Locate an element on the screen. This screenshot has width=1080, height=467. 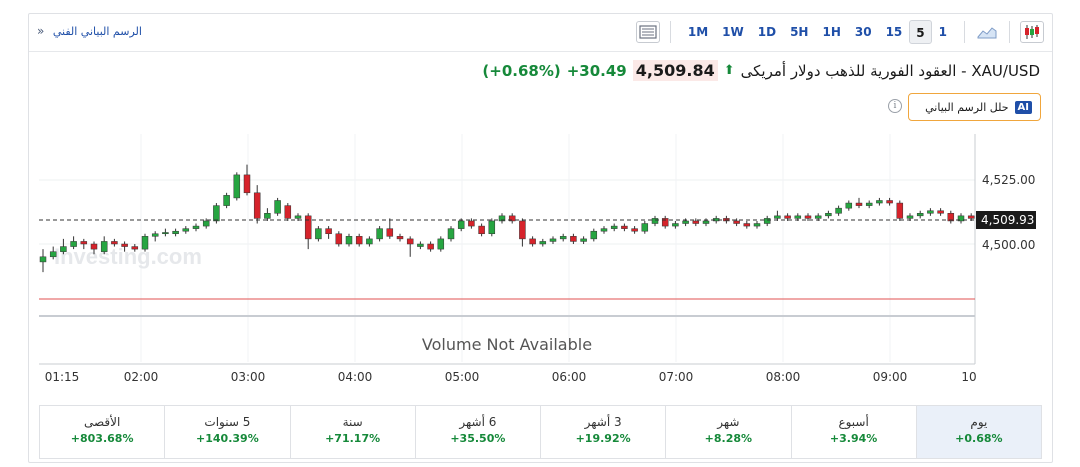
layout-icon is located at coordinates (647, 32).